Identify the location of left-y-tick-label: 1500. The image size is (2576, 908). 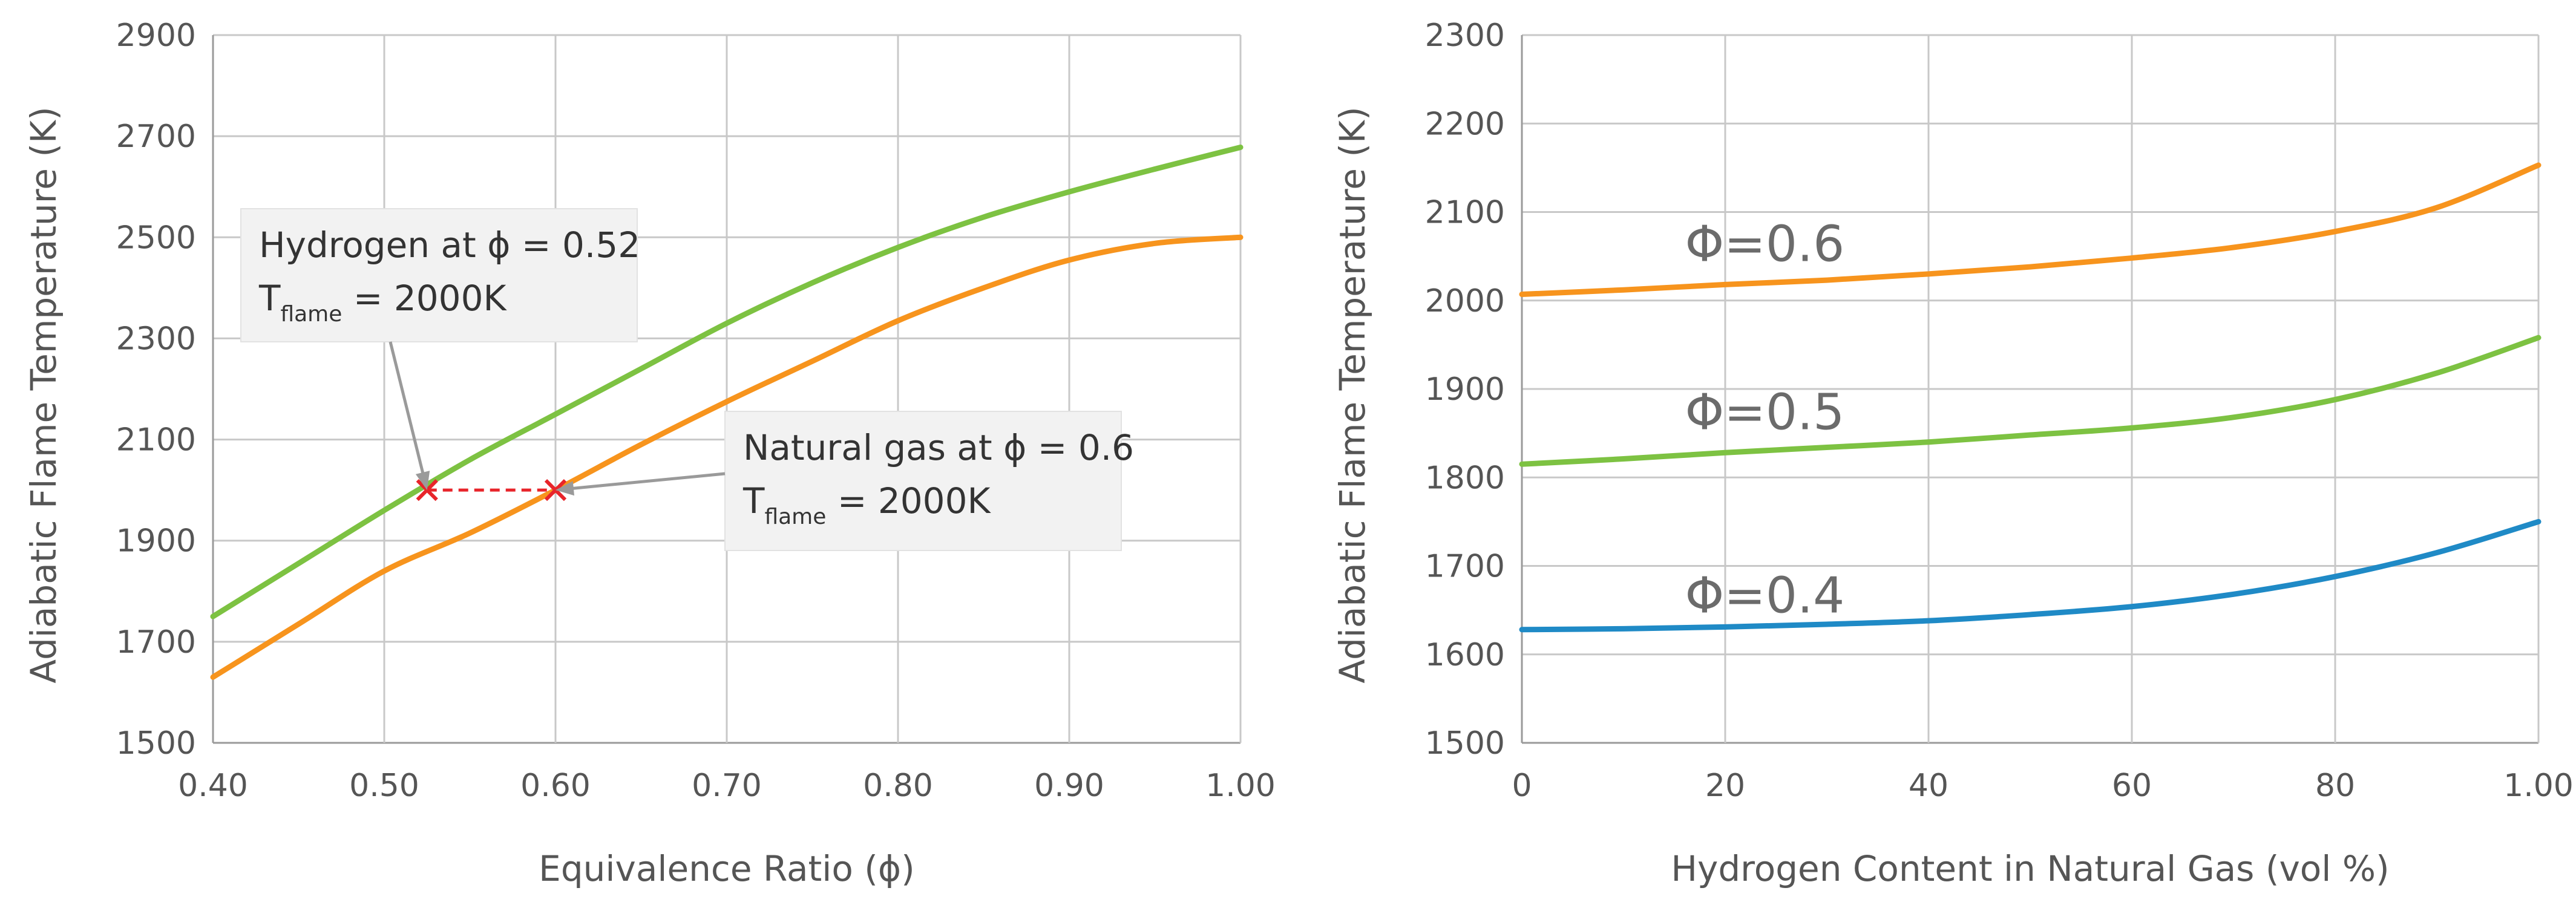
(156, 743).